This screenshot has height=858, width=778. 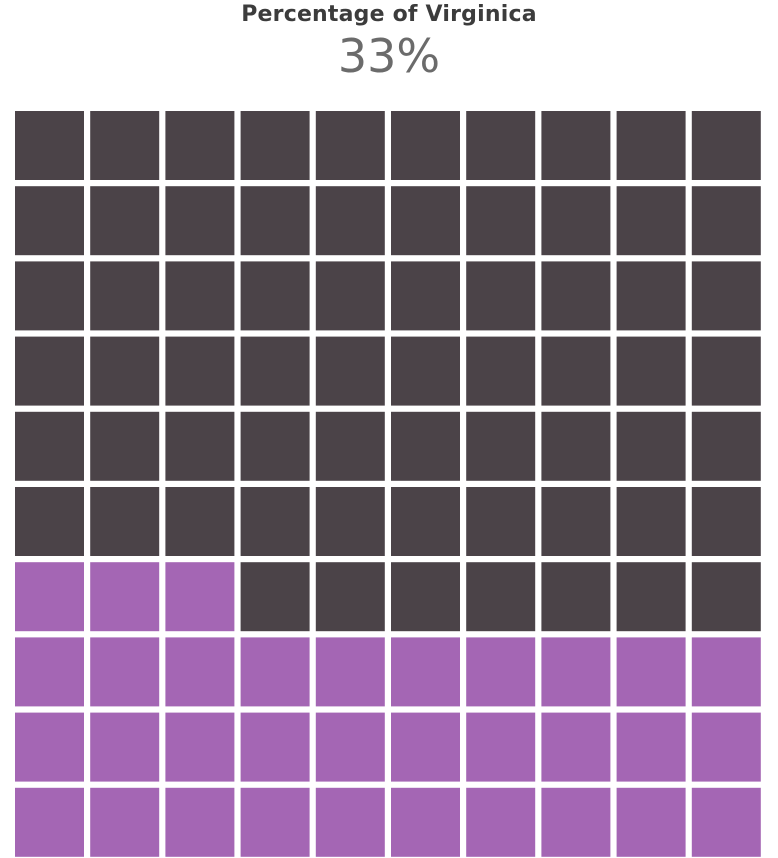 What do you see at coordinates (389, 14) in the screenshot?
I see `chart-title: Percentage of Virginica` at bounding box center [389, 14].